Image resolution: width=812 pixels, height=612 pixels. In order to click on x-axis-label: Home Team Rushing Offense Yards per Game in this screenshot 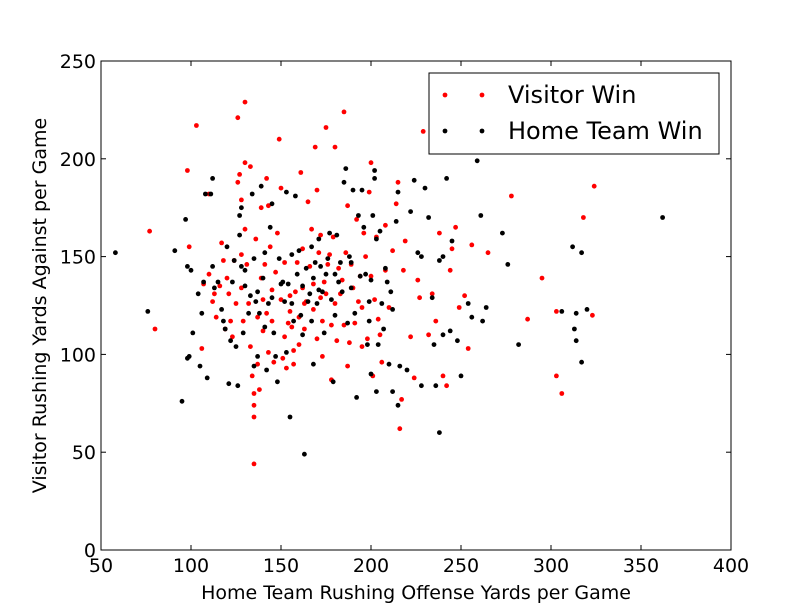, I will do `click(416, 593)`.